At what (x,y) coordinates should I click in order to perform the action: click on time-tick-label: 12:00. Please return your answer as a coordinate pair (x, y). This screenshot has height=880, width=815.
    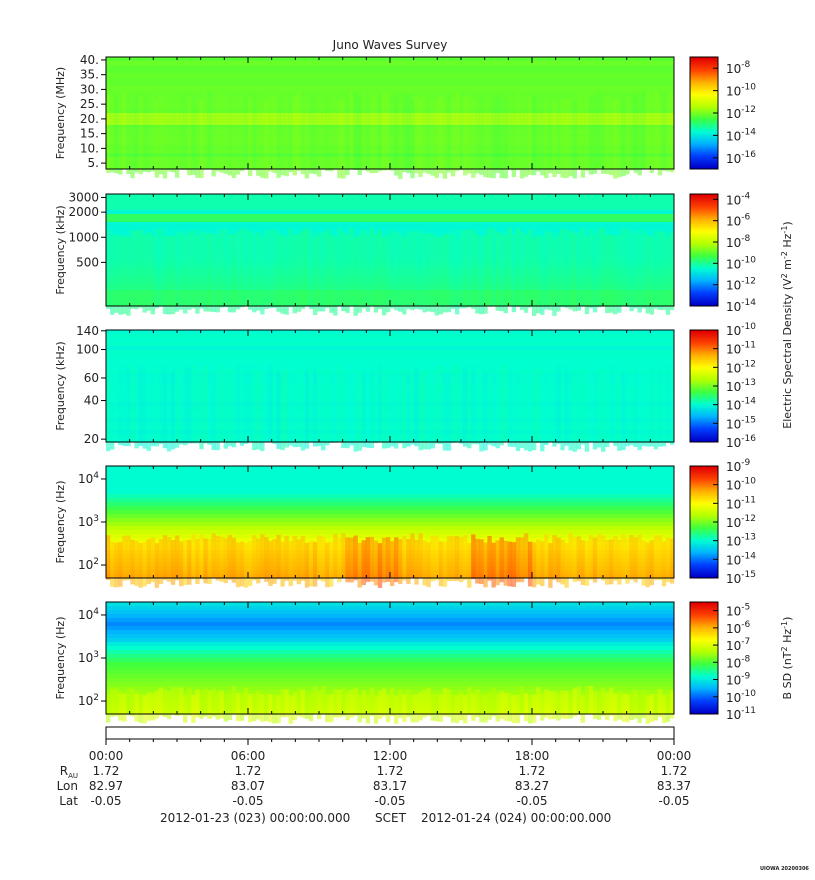
    Looking at the image, I should click on (390, 756).